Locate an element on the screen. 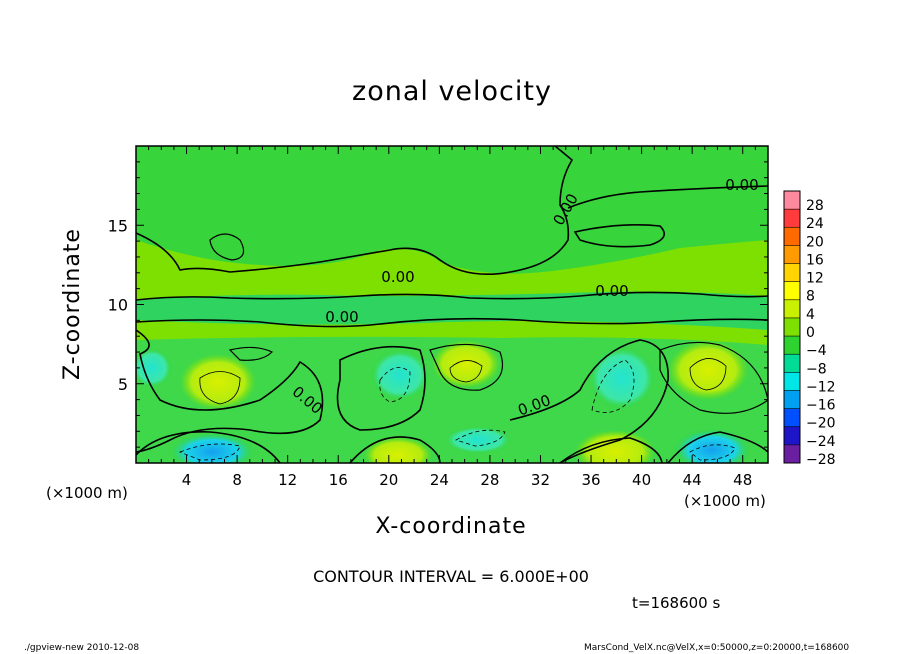 The height and width of the screenshot is (654, 904). time-stamp: t=168600 s is located at coordinates (676, 603).